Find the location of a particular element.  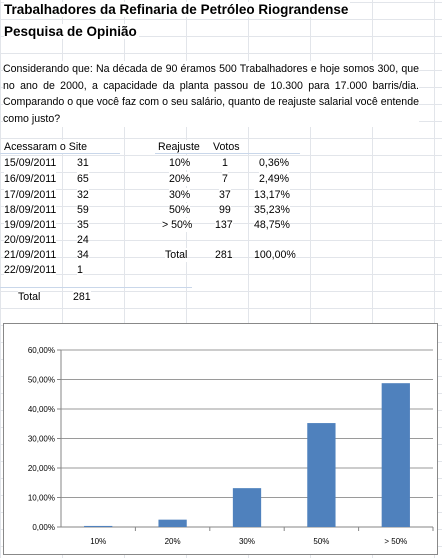

visits-date: 18/09/2011 is located at coordinates (30, 210).